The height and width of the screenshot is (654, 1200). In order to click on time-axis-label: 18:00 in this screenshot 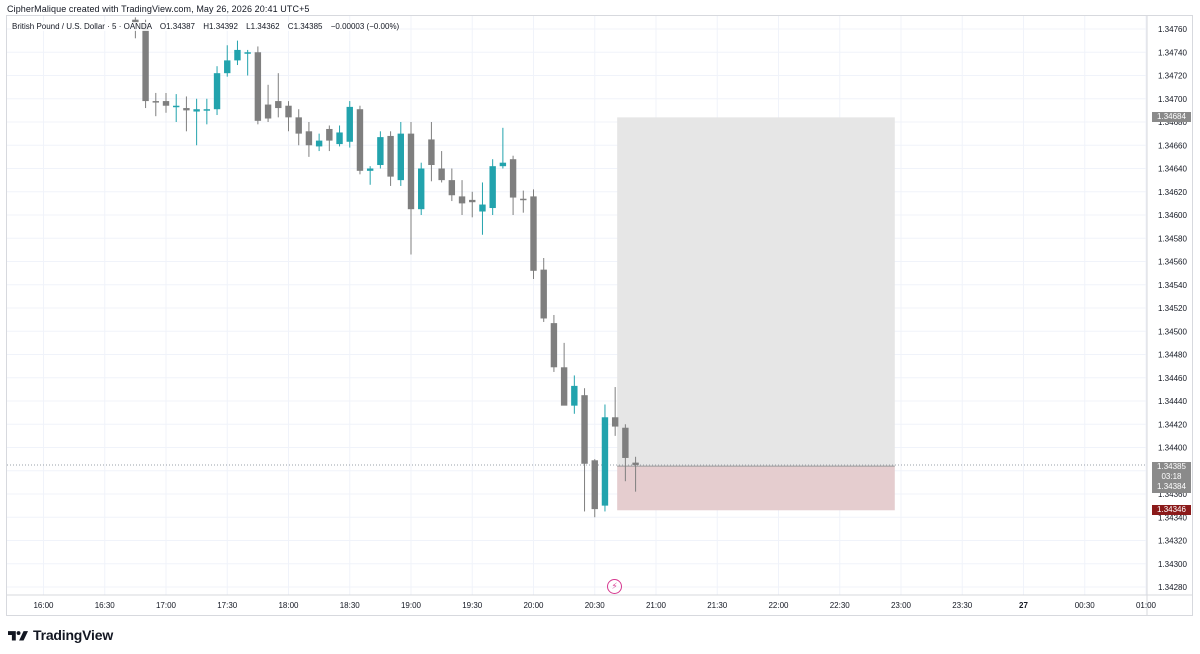, I will do `click(288, 605)`.